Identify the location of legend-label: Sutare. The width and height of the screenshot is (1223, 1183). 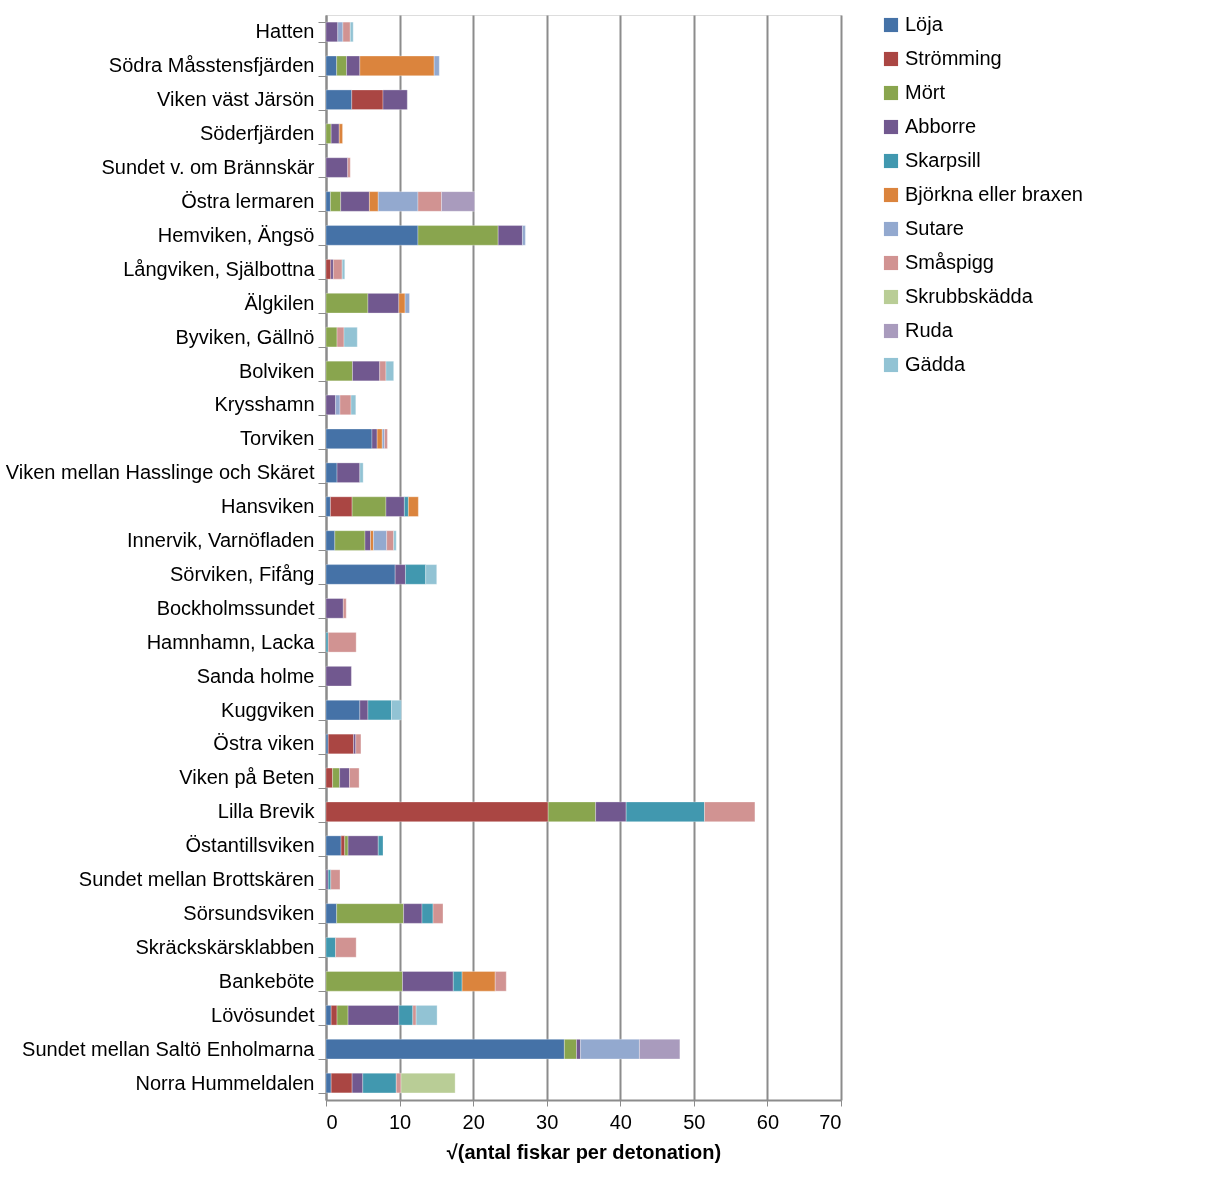
(934, 228).